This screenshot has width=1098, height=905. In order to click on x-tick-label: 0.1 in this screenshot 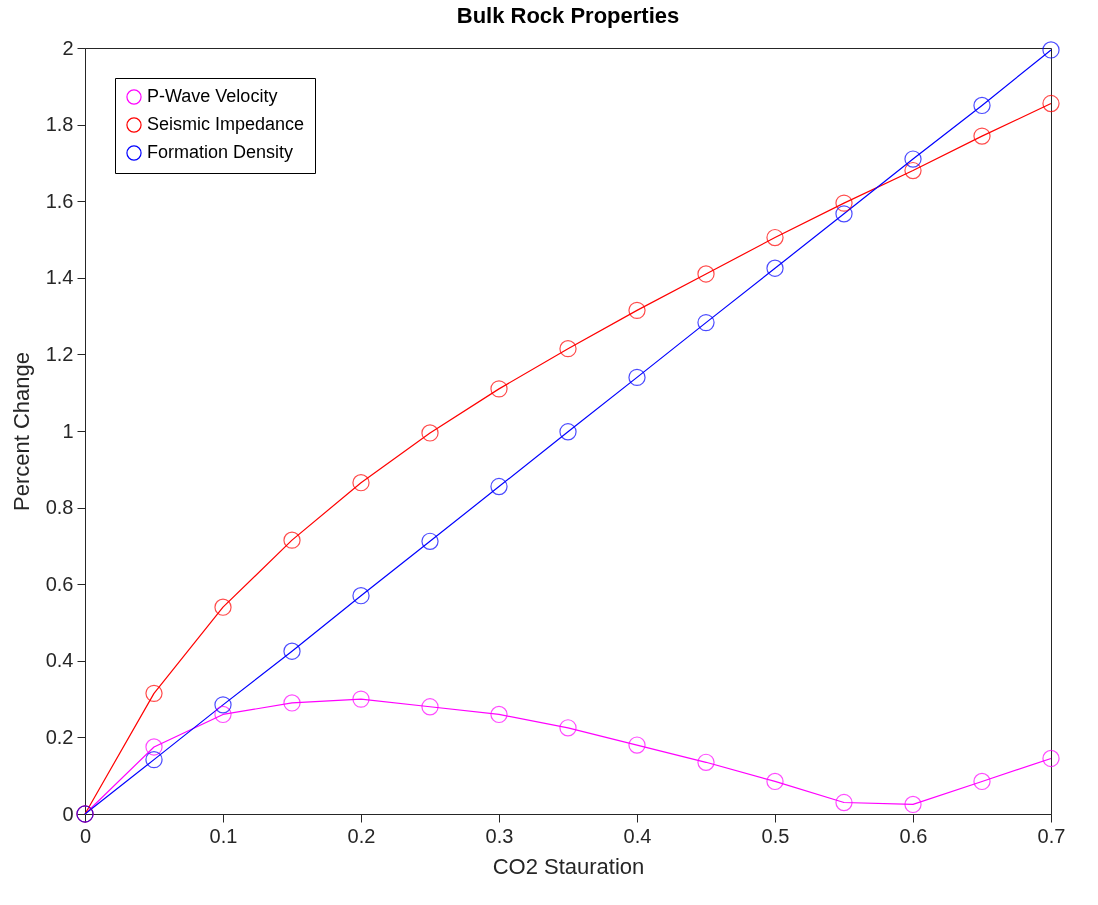, I will do `click(223, 835)`.